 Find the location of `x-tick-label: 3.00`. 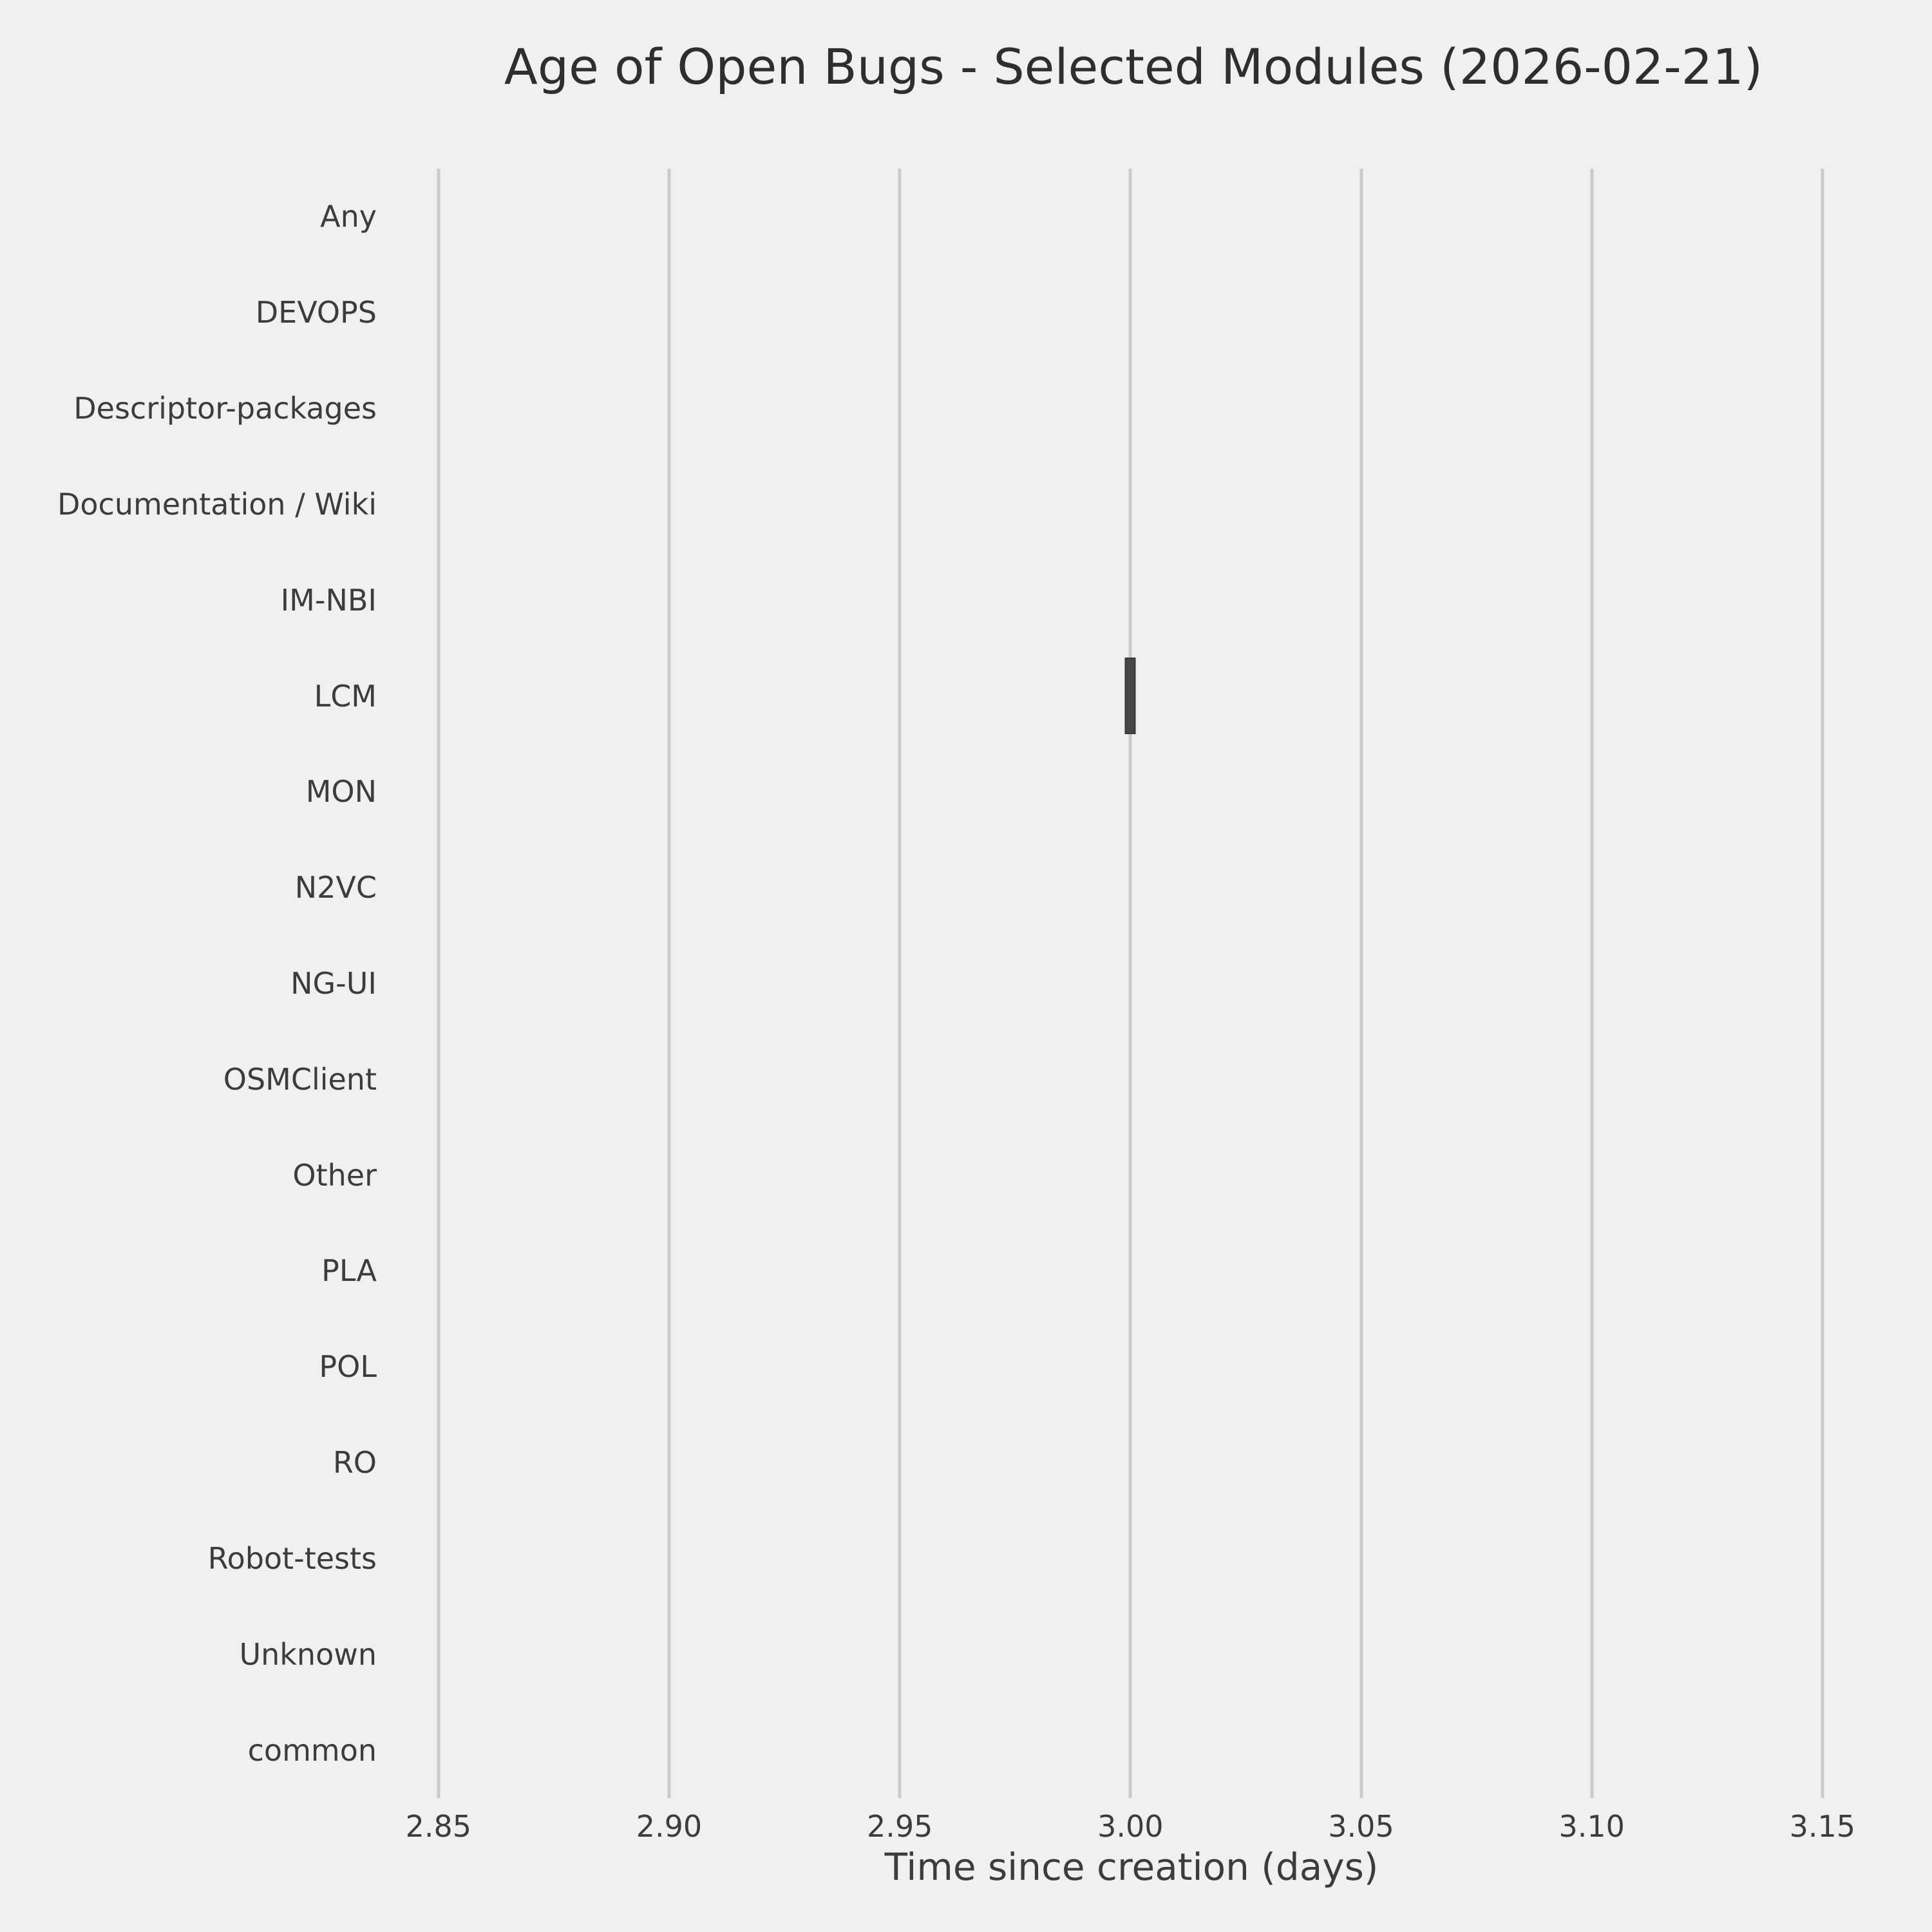

x-tick-label: 3.00 is located at coordinates (1130, 1826).